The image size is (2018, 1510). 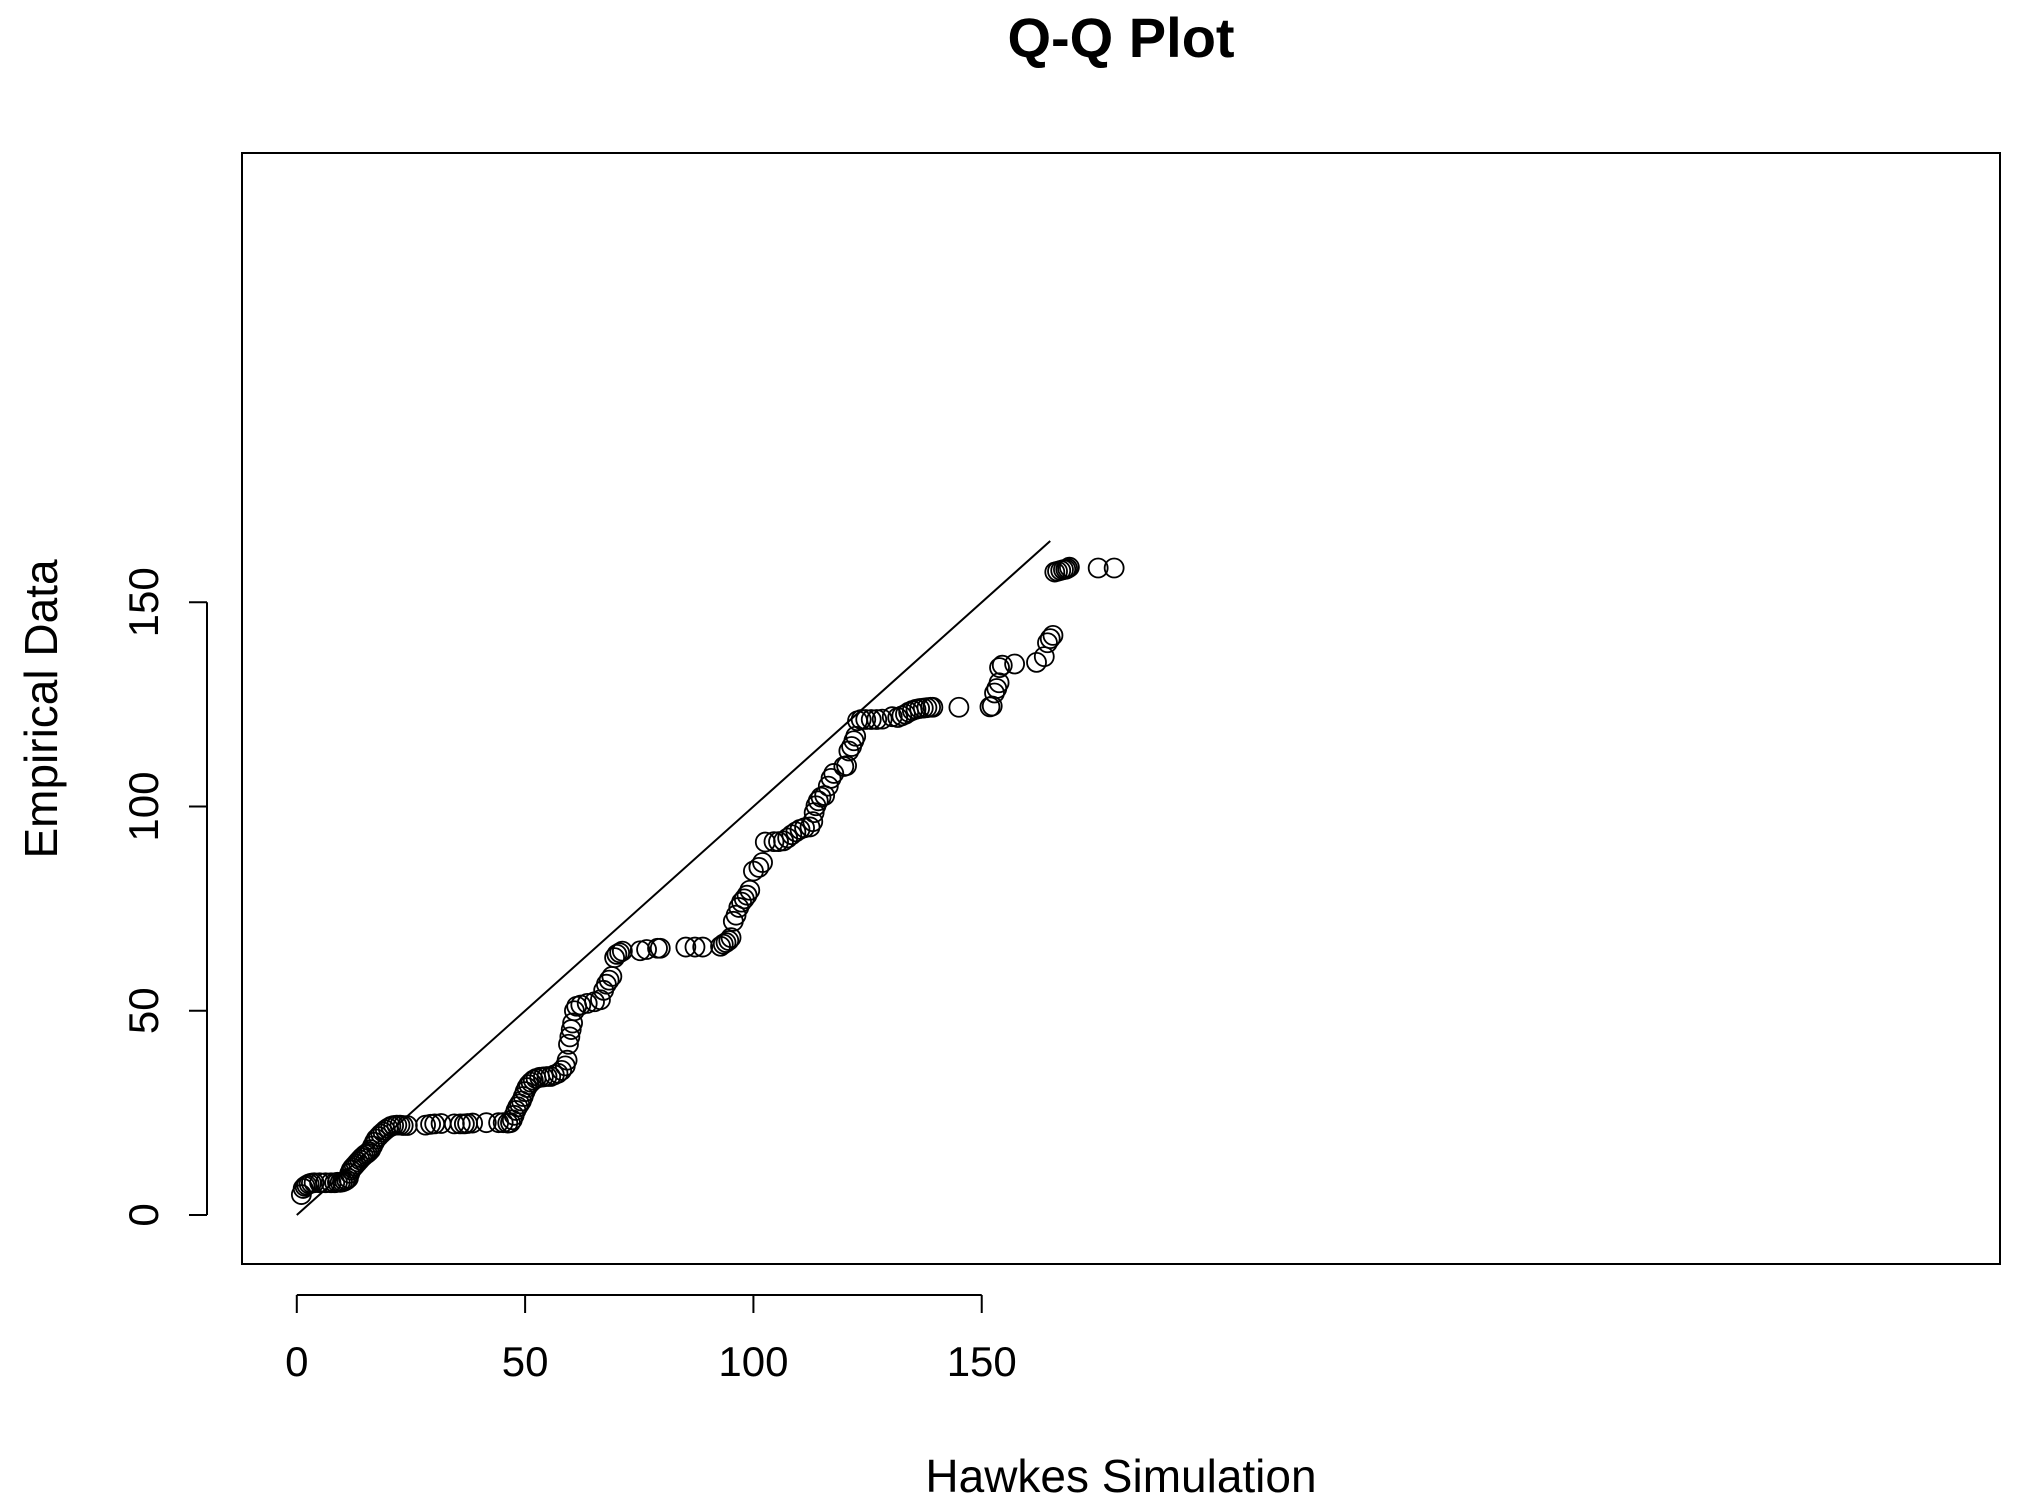 I want to click on y-tick-label-3: 150, so click(x=143, y=602).